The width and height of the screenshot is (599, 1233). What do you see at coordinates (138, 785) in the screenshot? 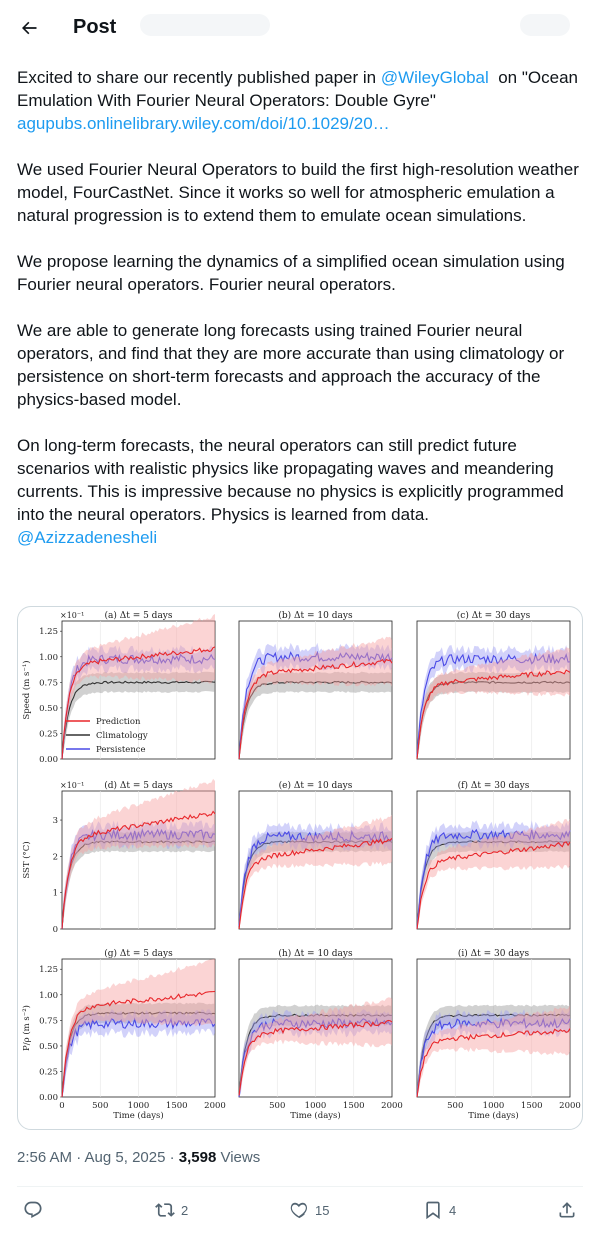
I see `panel-title: (d) Δt = 5 days` at bounding box center [138, 785].